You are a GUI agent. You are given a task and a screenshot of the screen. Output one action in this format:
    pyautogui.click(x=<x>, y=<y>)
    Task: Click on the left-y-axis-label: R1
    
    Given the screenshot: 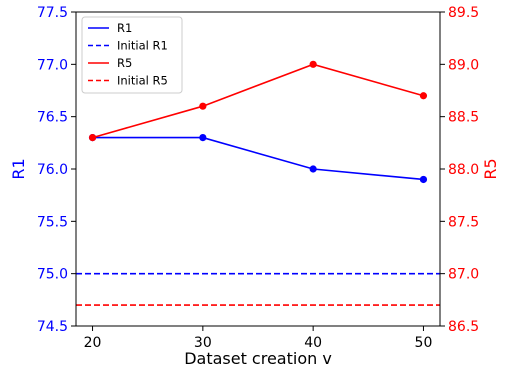 What is the action you would take?
    pyautogui.click(x=18, y=168)
    